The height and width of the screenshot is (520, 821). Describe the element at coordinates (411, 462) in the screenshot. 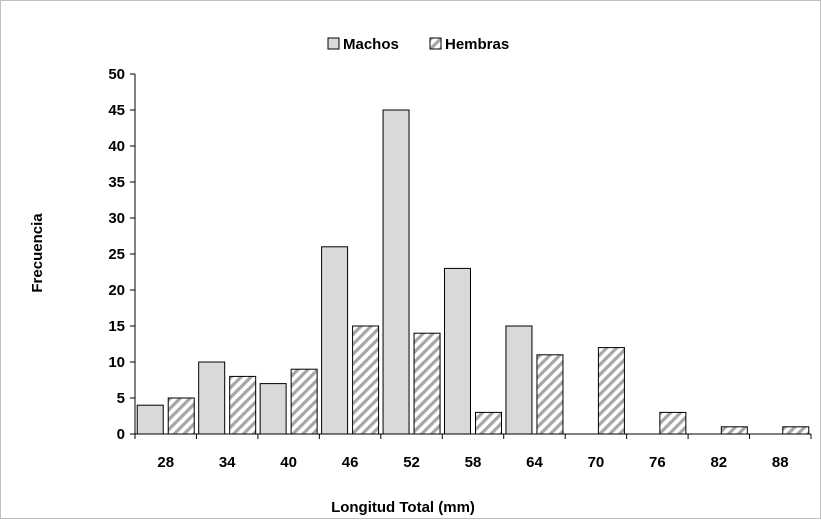

I see `x-tick-label: 52` at that location.